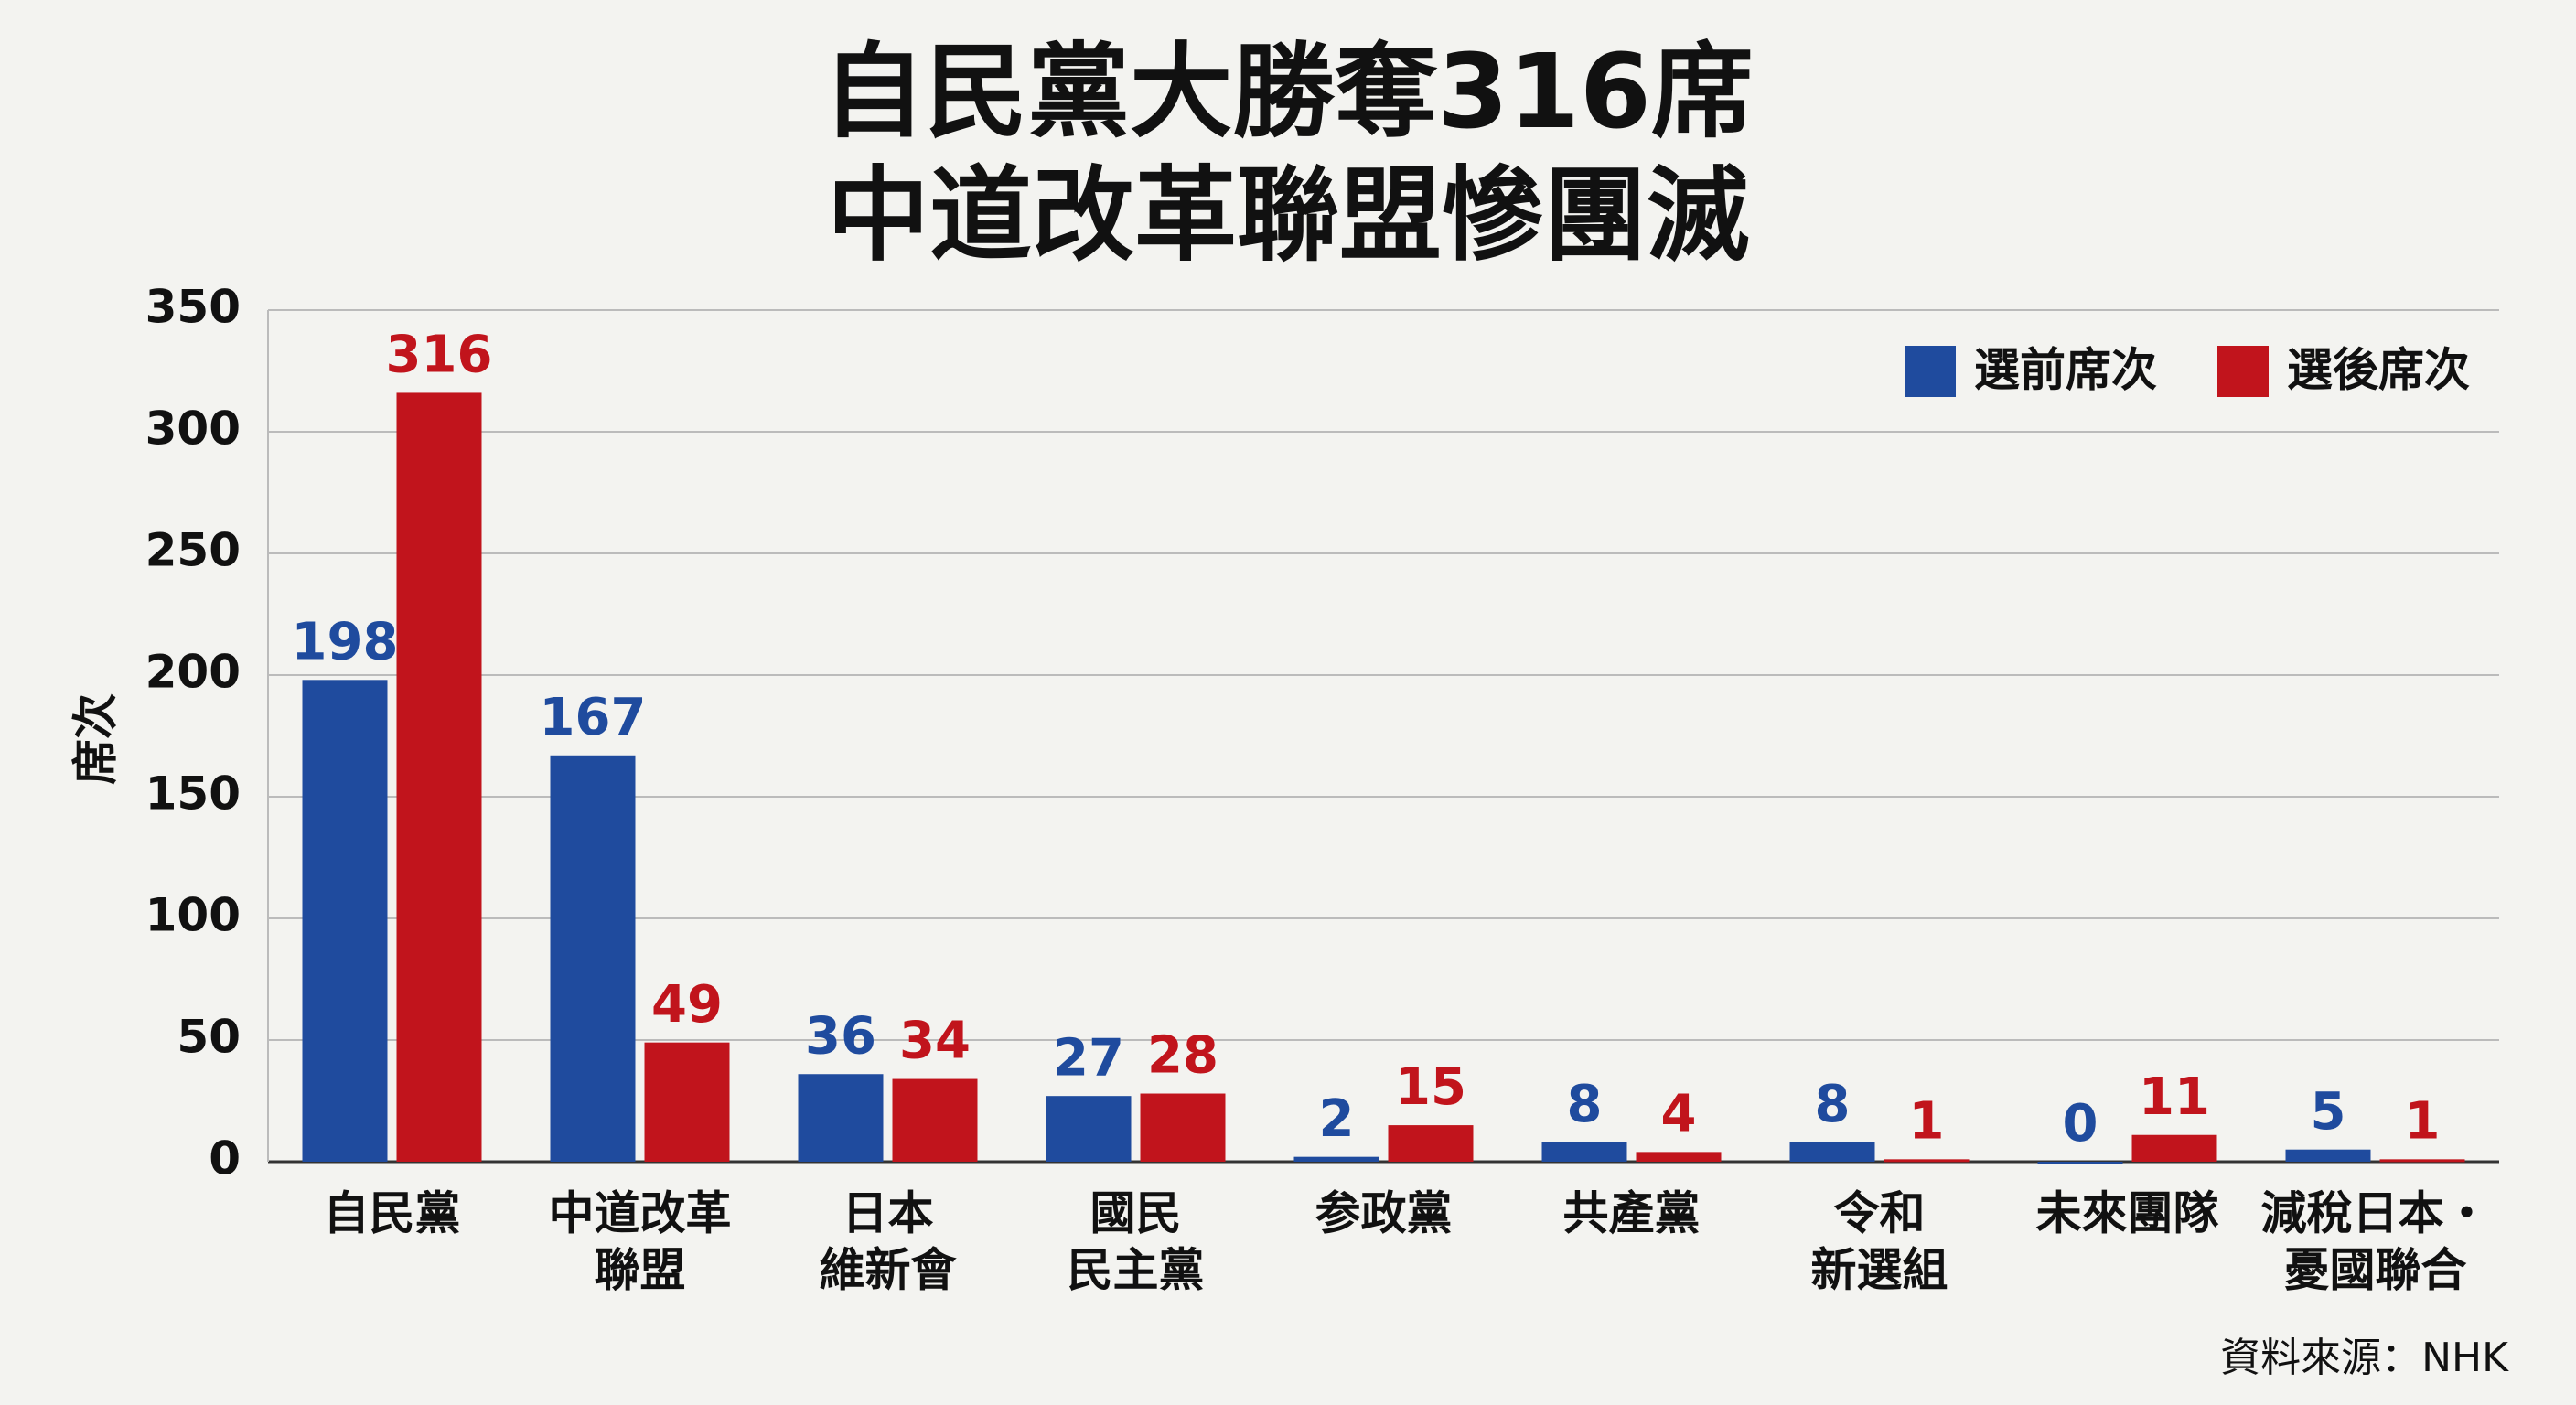 The height and width of the screenshot is (1405, 2576). What do you see at coordinates (1089, 1058) in the screenshot?
I see `value-label: 27` at bounding box center [1089, 1058].